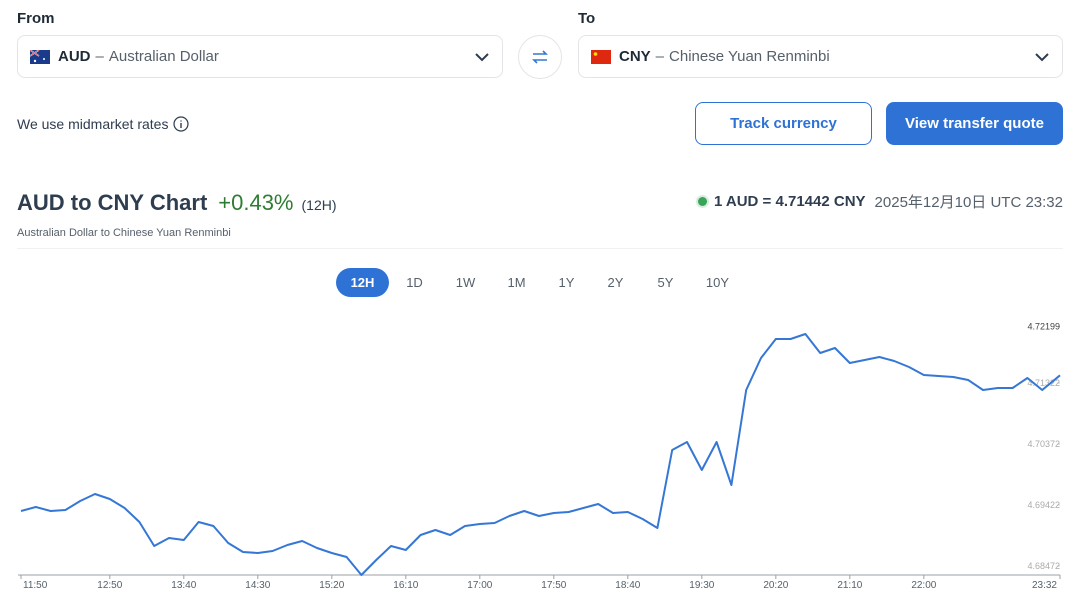  What do you see at coordinates (362, 282) in the screenshot?
I see `range-tab: 12H` at bounding box center [362, 282].